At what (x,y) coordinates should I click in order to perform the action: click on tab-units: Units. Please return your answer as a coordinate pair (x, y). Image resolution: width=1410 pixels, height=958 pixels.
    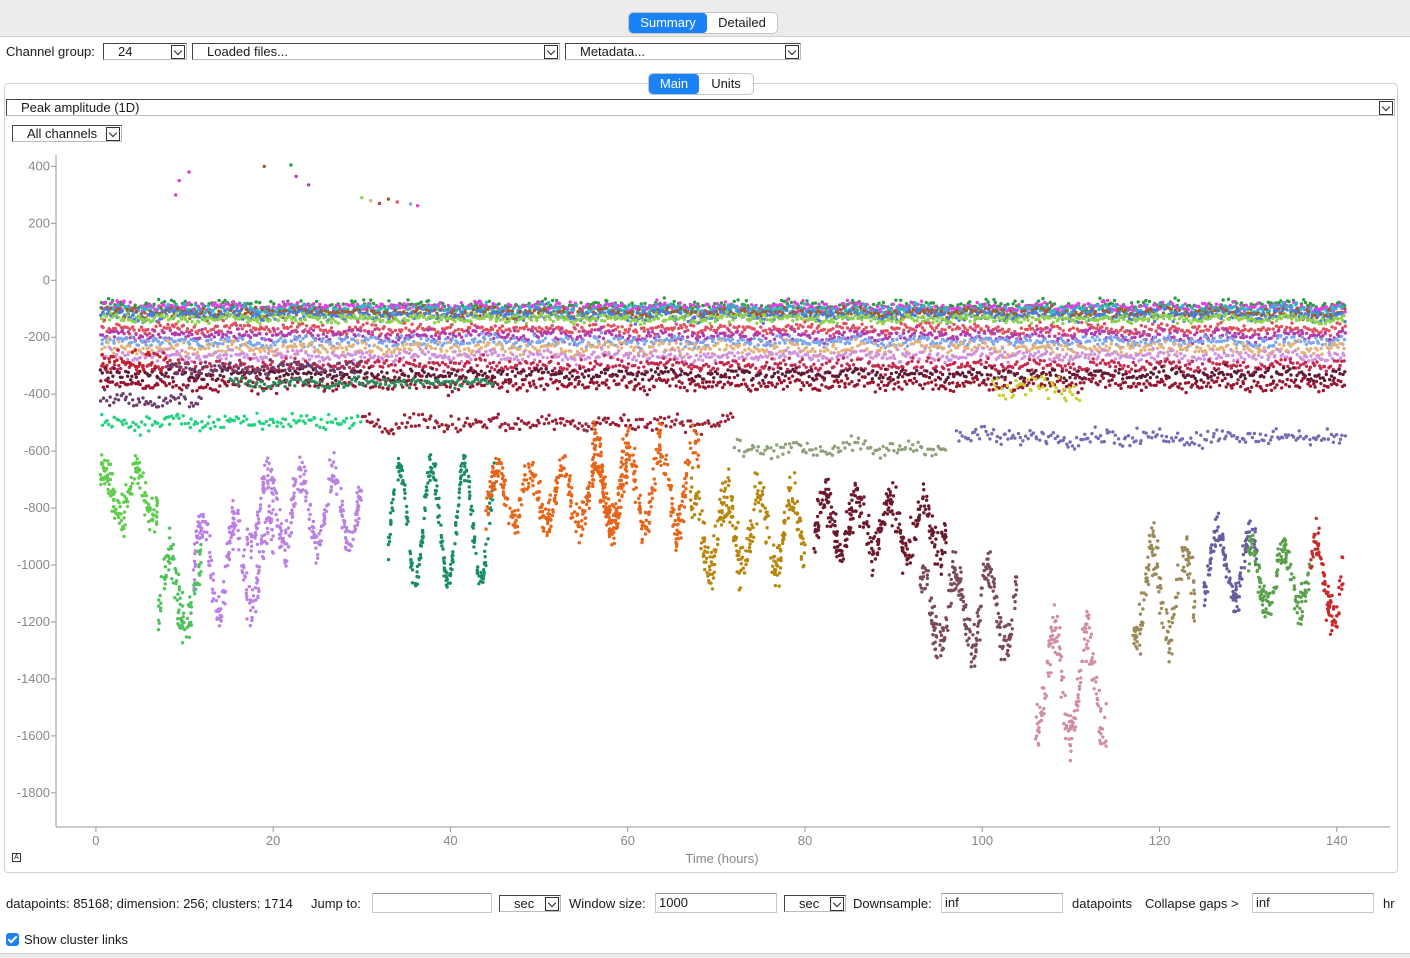
    Looking at the image, I should click on (726, 83).